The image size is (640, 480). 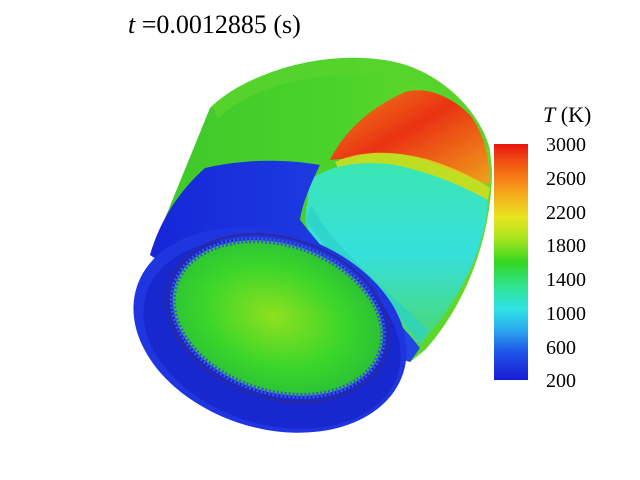 I want to click on colorbar-tick: 3000, so click(x=566, y=145).